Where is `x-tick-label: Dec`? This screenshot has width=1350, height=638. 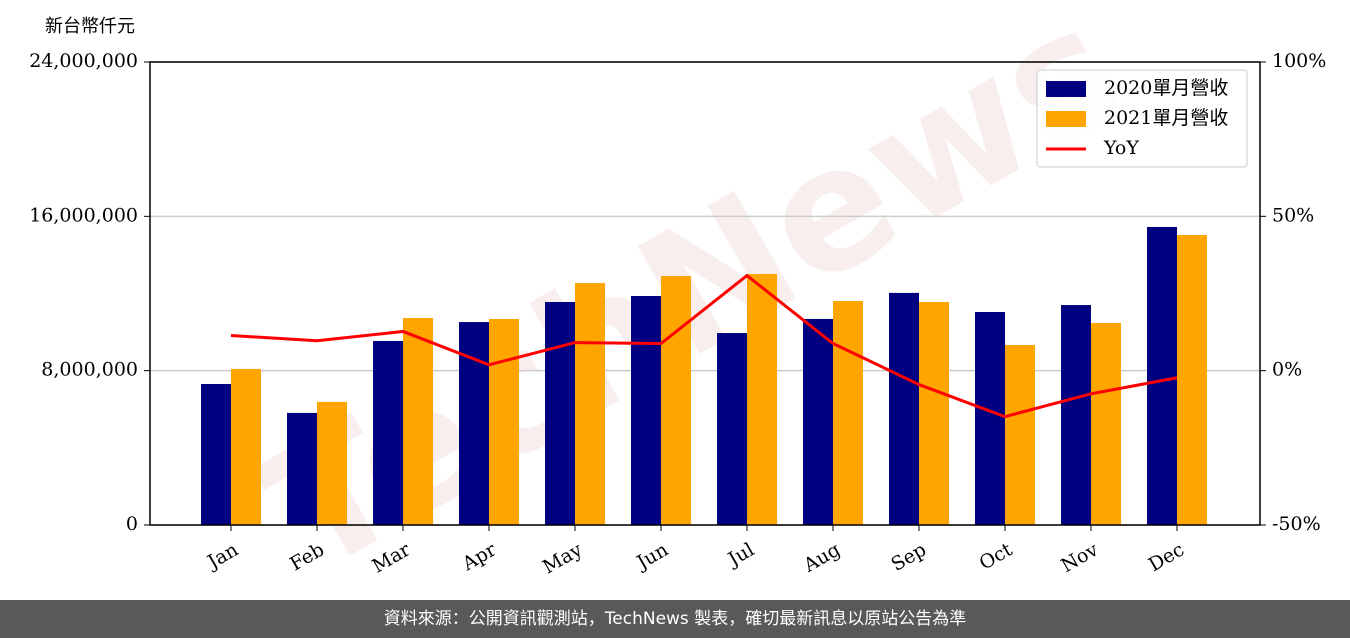 x-tick-label: Dec is located at coordinates (1166, 558).